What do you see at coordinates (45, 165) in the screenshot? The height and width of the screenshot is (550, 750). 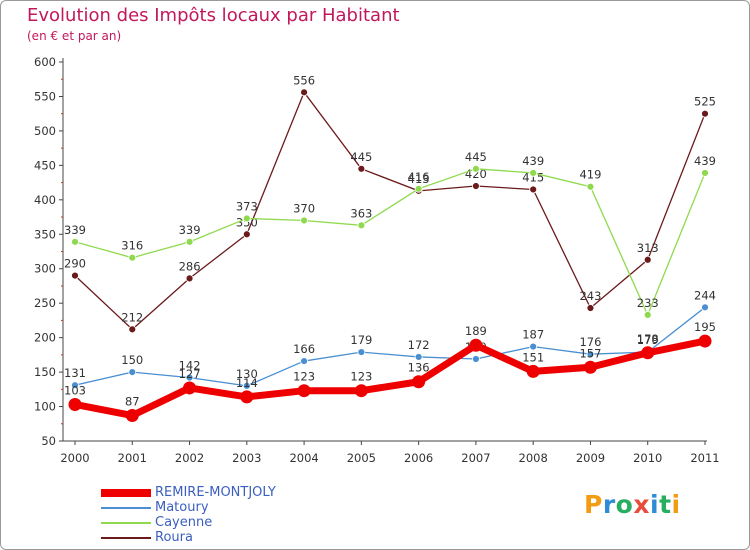 I see `y-tick-label: 450` at bounding box center [45, 165].